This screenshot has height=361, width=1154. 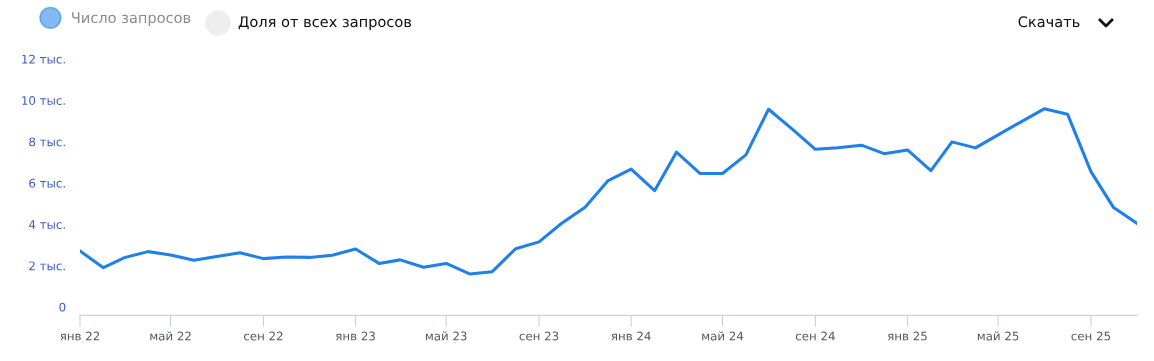 I want to click on y-tick-label: 0, so click(x=62, y=307).